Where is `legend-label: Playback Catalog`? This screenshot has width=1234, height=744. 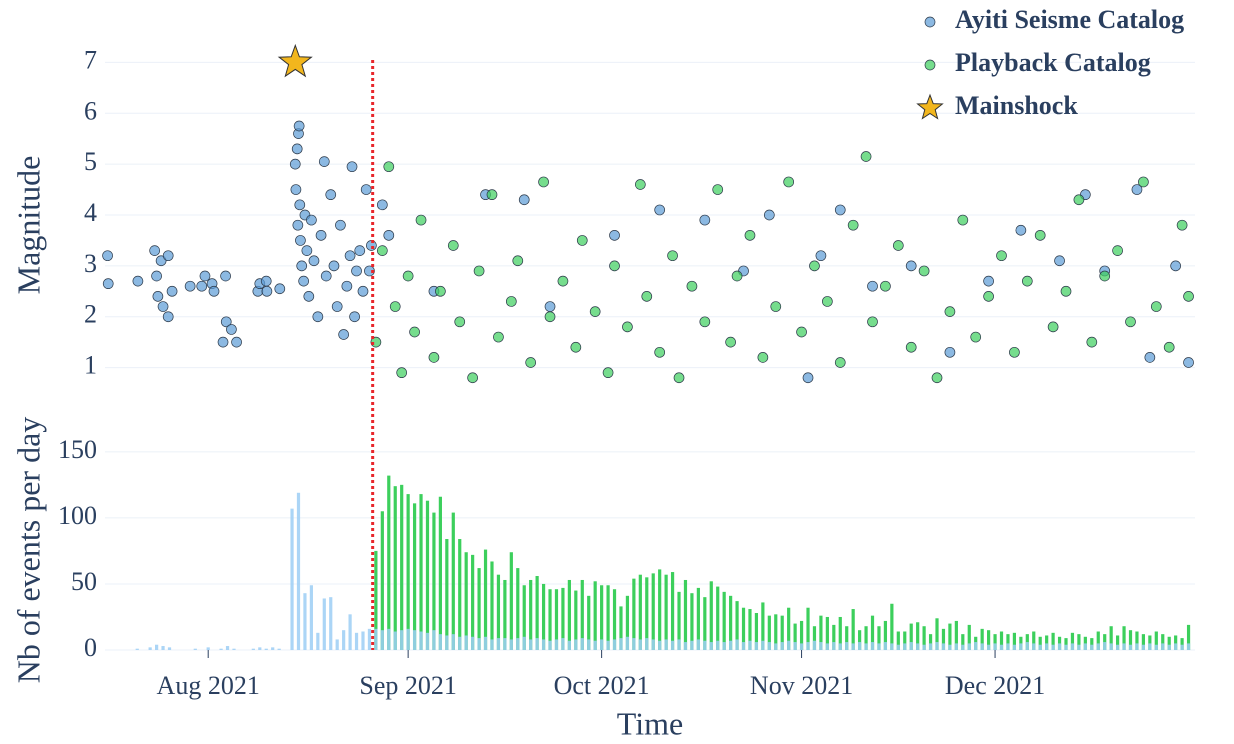
legend-label: Playback Catalog is located at coordinates (1053, 62).